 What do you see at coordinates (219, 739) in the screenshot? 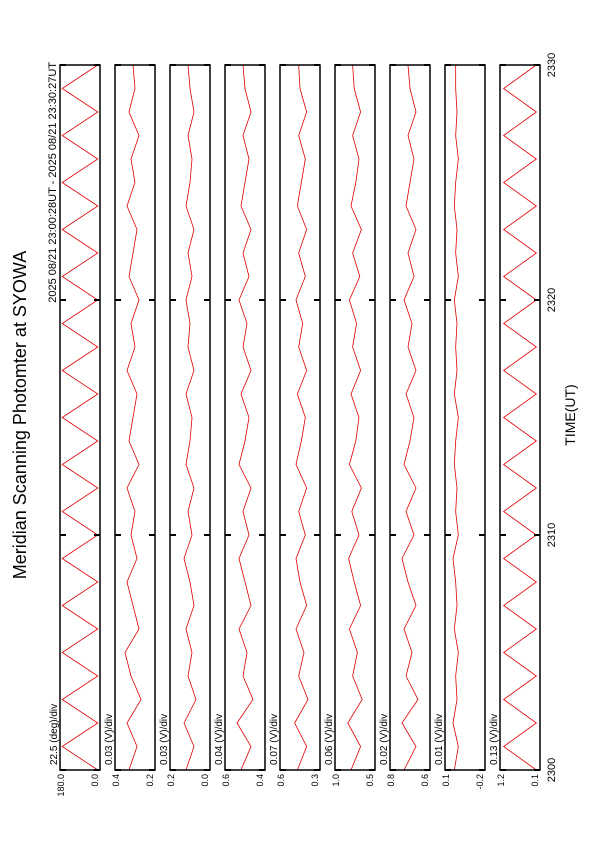
I see `scale-label: 0.04 (V)/div` at bounding box center [219, 739].